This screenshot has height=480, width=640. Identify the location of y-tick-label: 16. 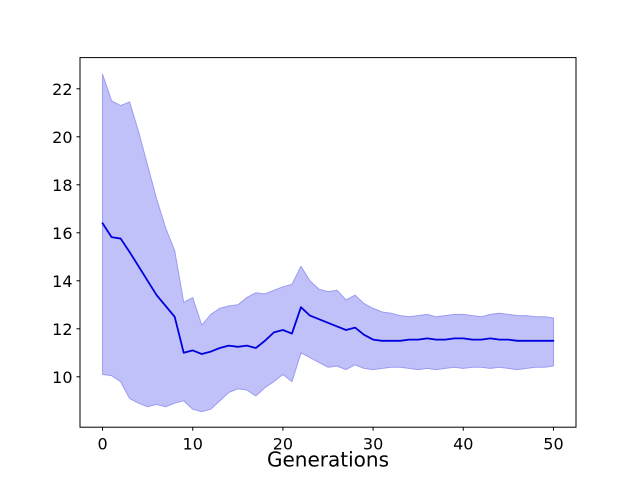
(62, 233).